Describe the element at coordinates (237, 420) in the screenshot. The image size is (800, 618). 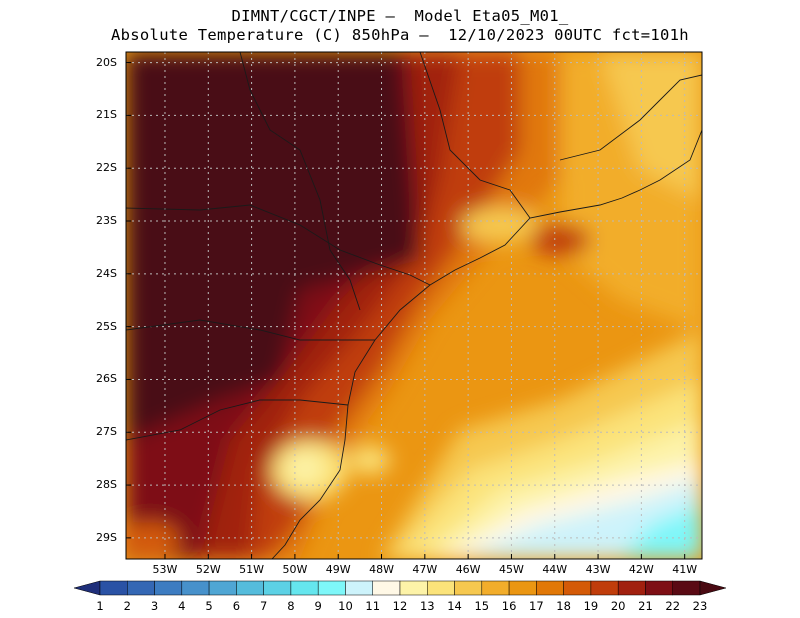
I see `state-border-sc-rs` at that location.